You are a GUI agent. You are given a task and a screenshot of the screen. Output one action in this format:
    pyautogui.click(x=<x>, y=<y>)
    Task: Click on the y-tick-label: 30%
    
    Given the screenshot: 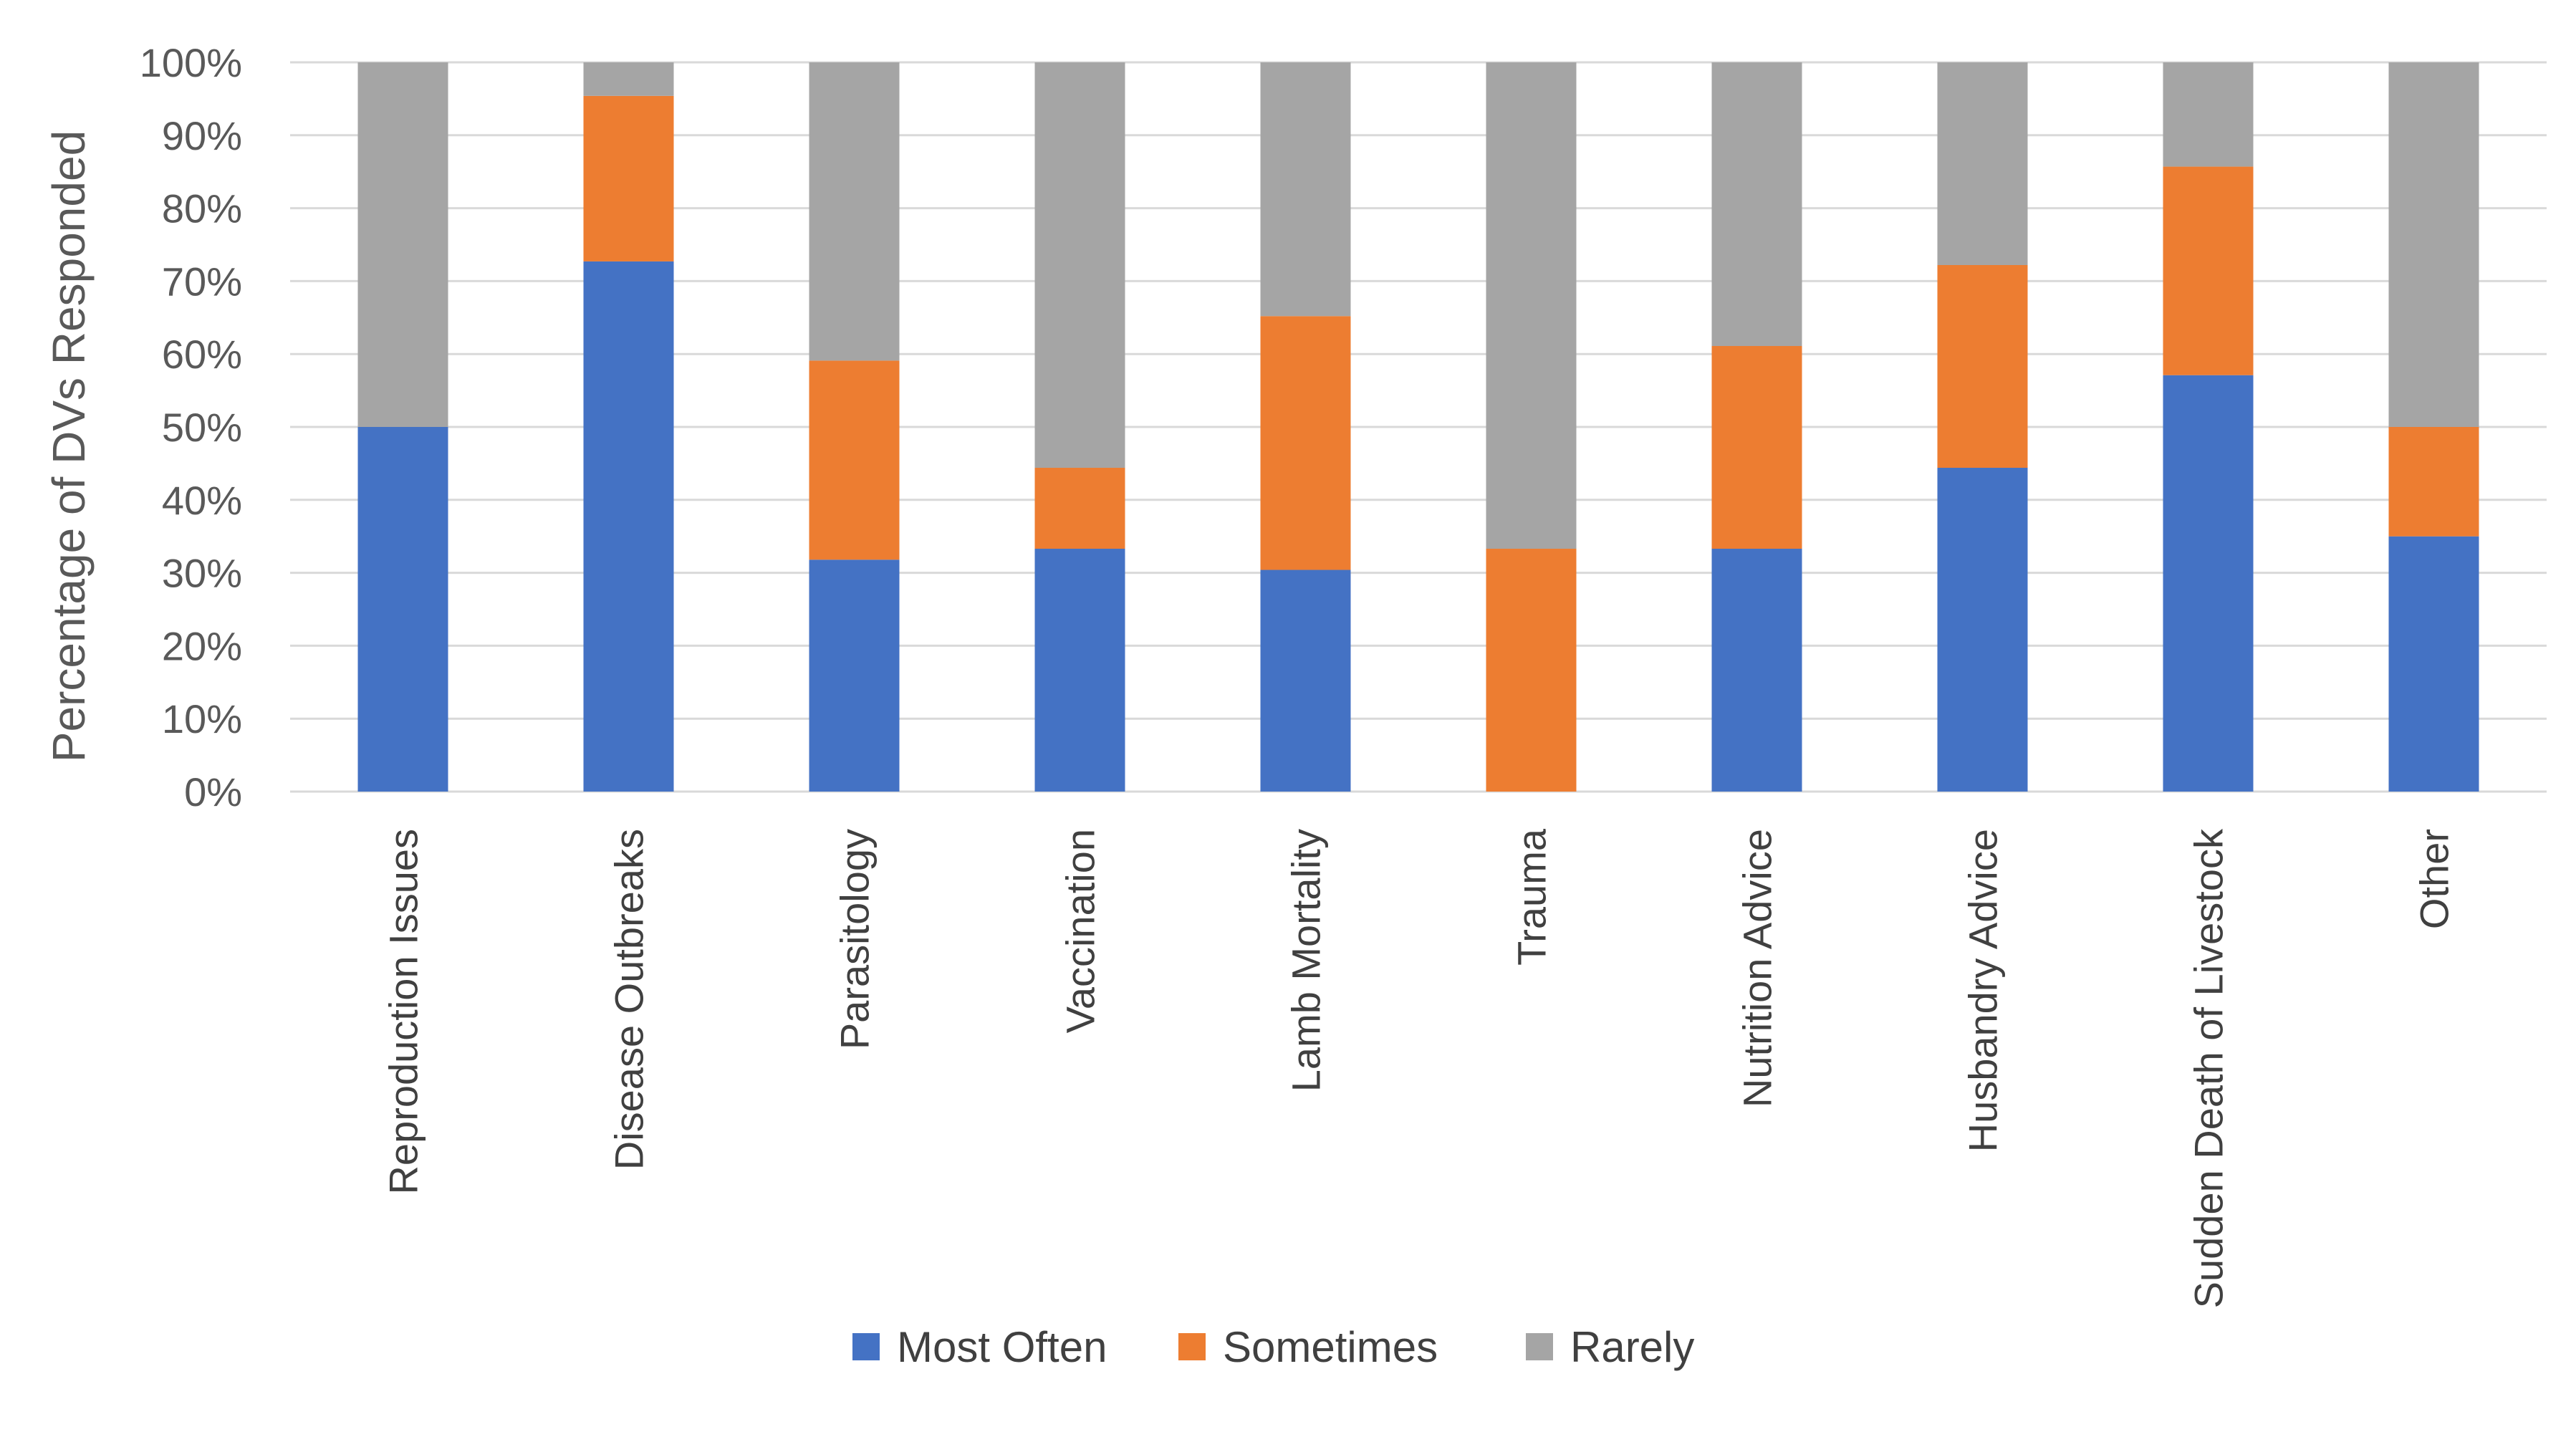 What is the action you would take?
    pyautogui.click(x=202, y=573)
    